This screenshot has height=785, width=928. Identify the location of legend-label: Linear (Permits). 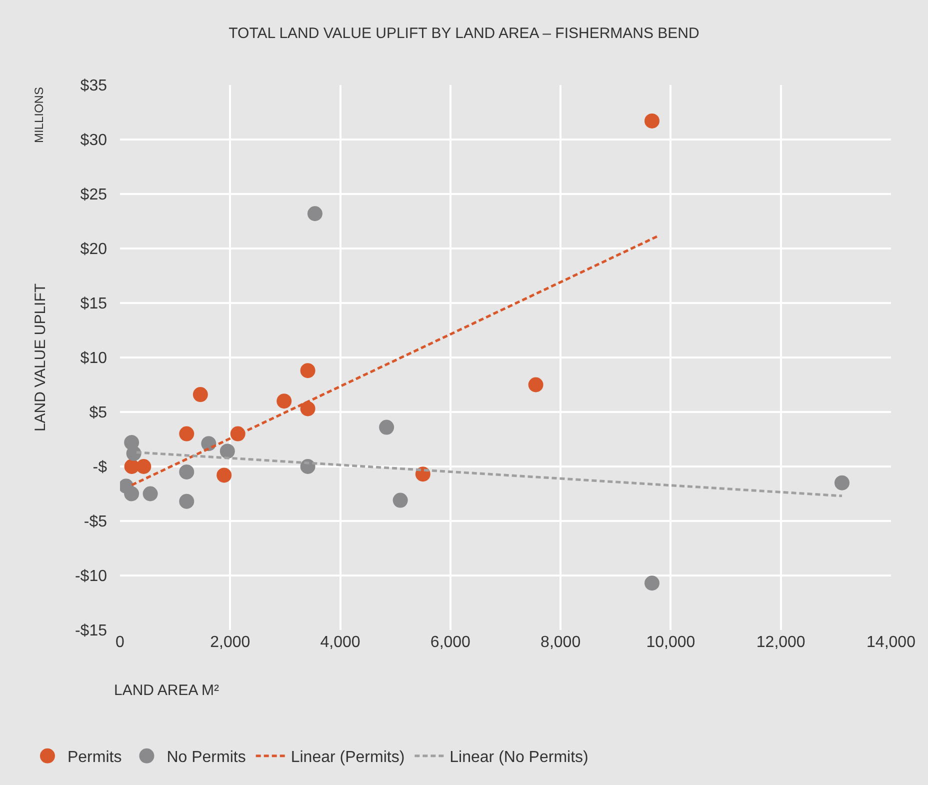
(347, 757).